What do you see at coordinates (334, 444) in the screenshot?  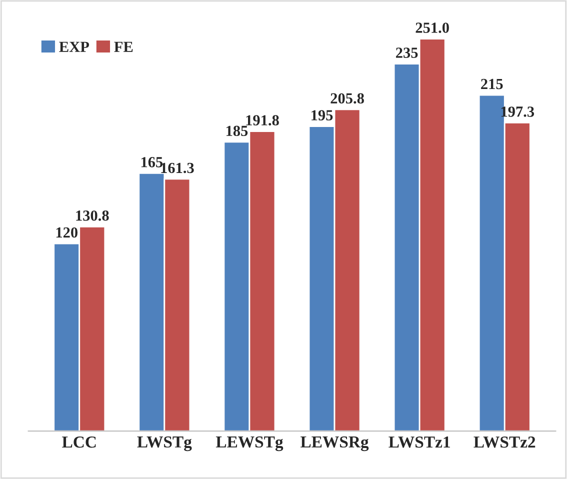 I see `x-tick-label: LEWSRg` at bounding box center [334, 444].